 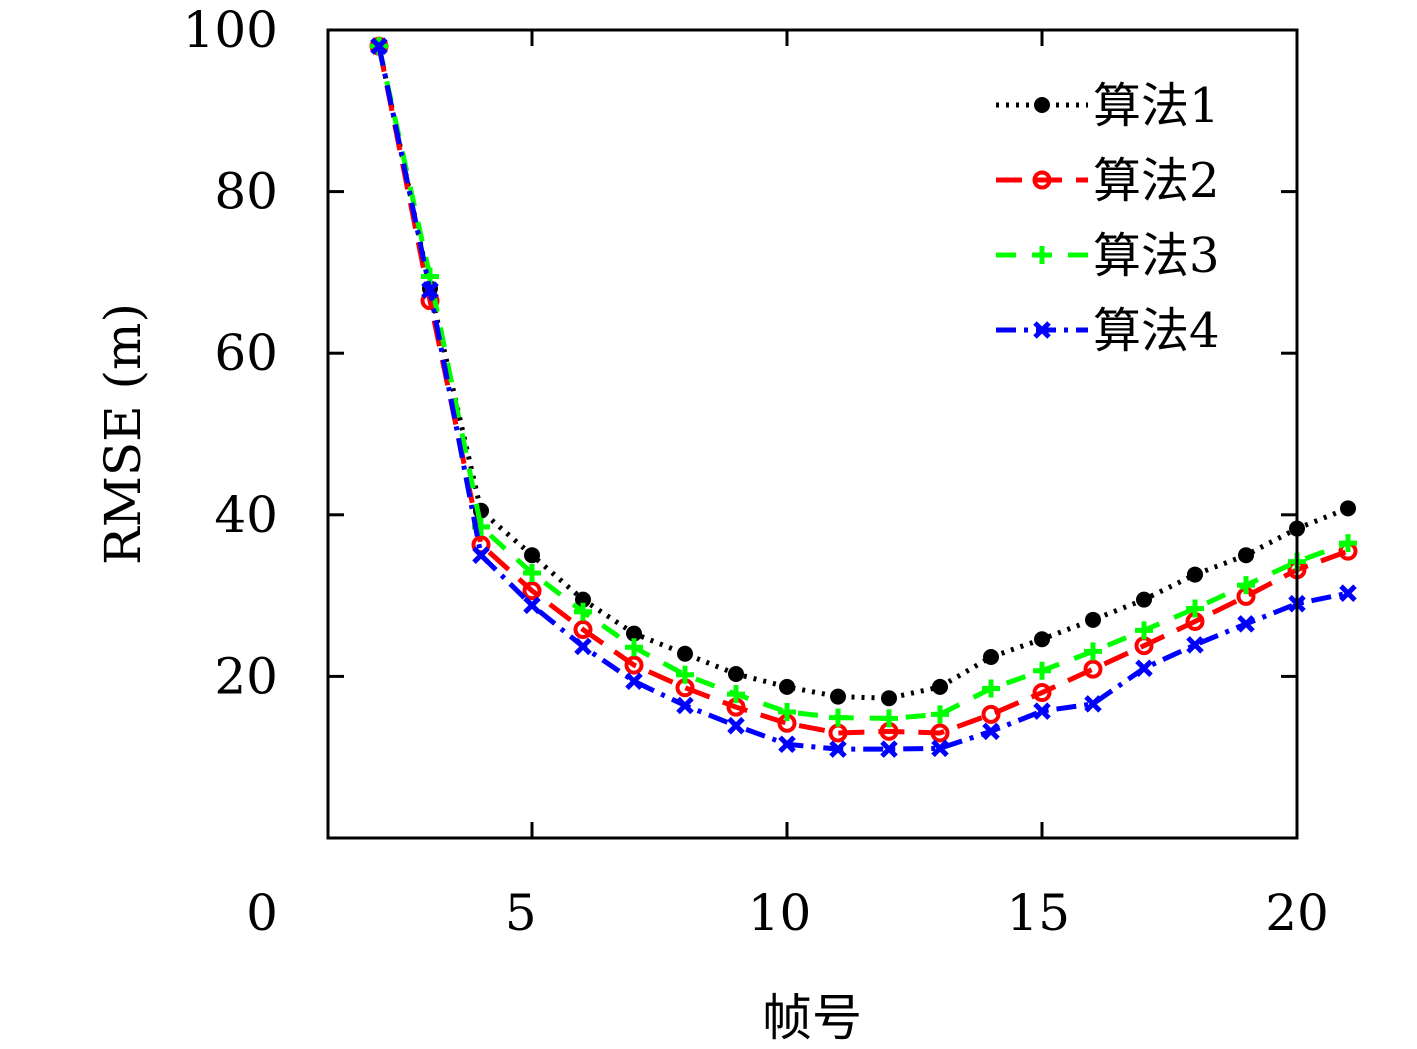 I want to click on legend-label-4: 算法4, so click(x=1156, y=331).